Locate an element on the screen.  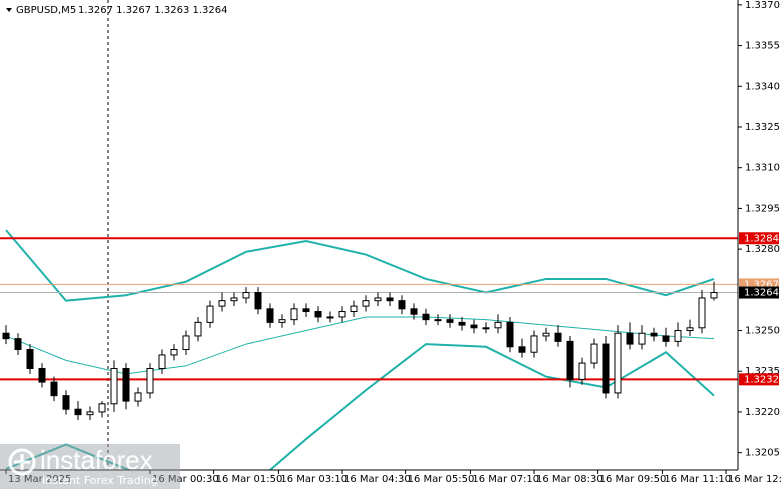
y-tick-label: 1.3370 is located at coordinates (762, 5).